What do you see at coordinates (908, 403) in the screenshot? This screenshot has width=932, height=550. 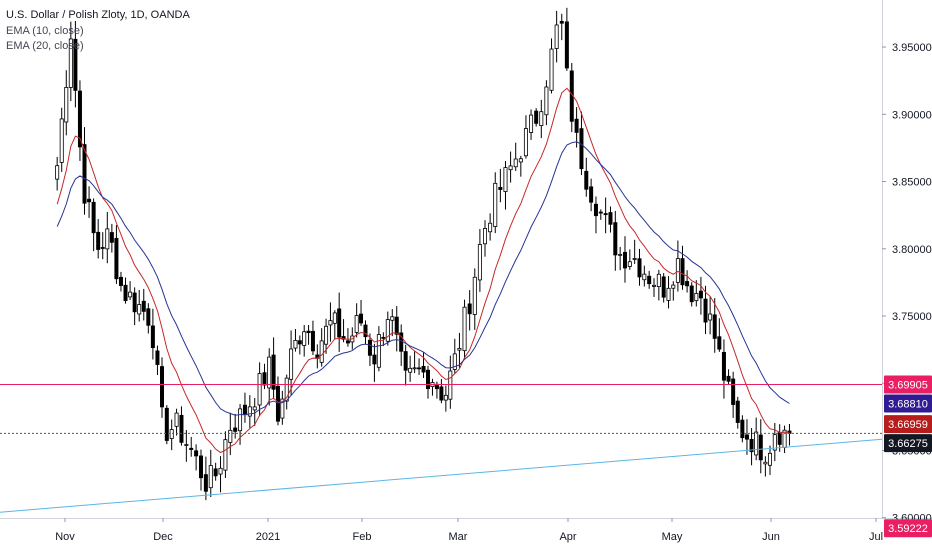 I see `price-label-ema20-value: 3.68810` at bounding box center [908, 403].